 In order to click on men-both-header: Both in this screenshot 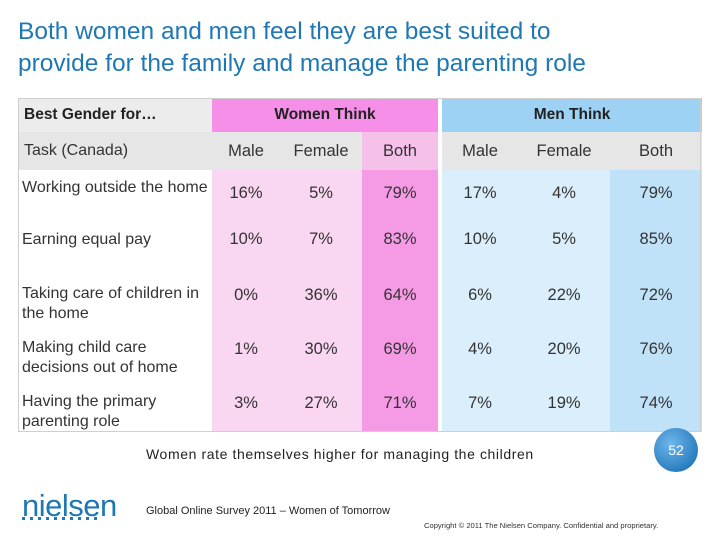, I will do `click(656, 151)`.